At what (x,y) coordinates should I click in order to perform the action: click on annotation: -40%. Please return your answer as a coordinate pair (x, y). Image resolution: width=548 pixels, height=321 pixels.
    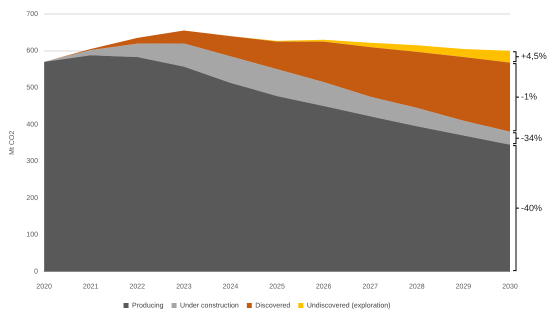
    Looking at the image, I should click on (531, 207).